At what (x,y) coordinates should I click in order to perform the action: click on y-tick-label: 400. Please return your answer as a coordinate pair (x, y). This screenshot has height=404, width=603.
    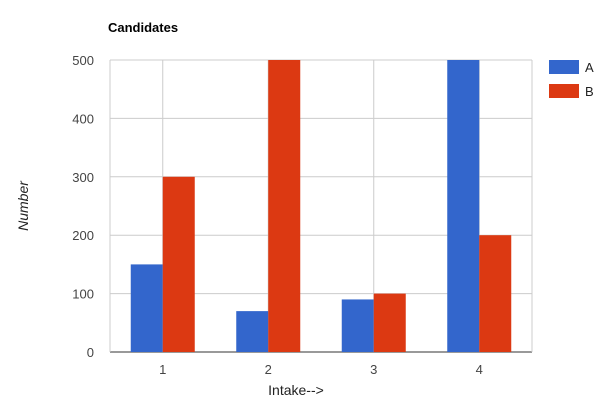
    Looking at the image, I should click on (83, 118).